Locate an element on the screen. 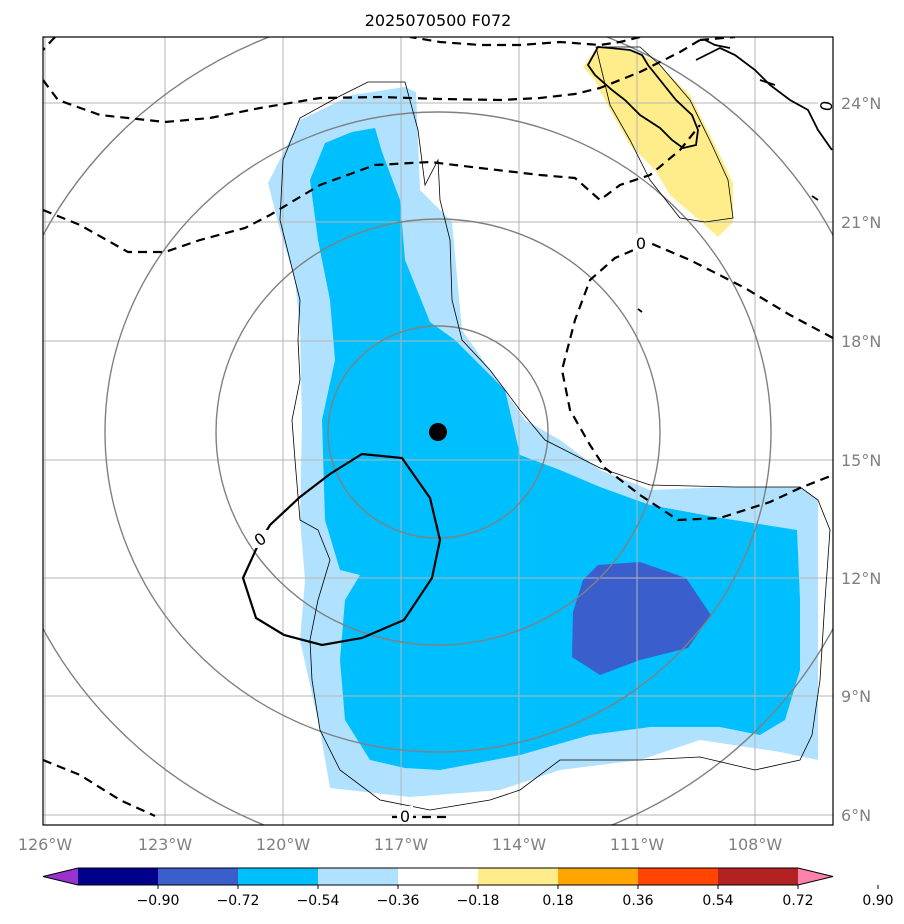  lon-label: 123°W is located at coordinates (165, 844).